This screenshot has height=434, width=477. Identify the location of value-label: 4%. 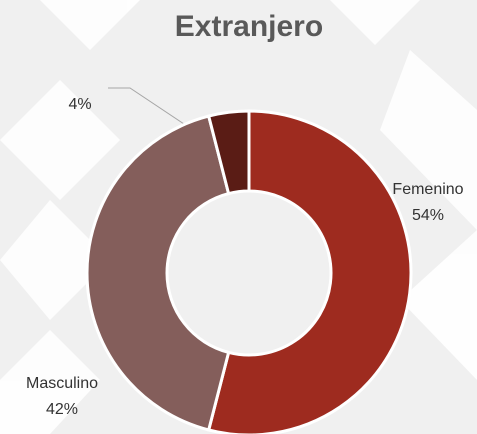
(79, 104).